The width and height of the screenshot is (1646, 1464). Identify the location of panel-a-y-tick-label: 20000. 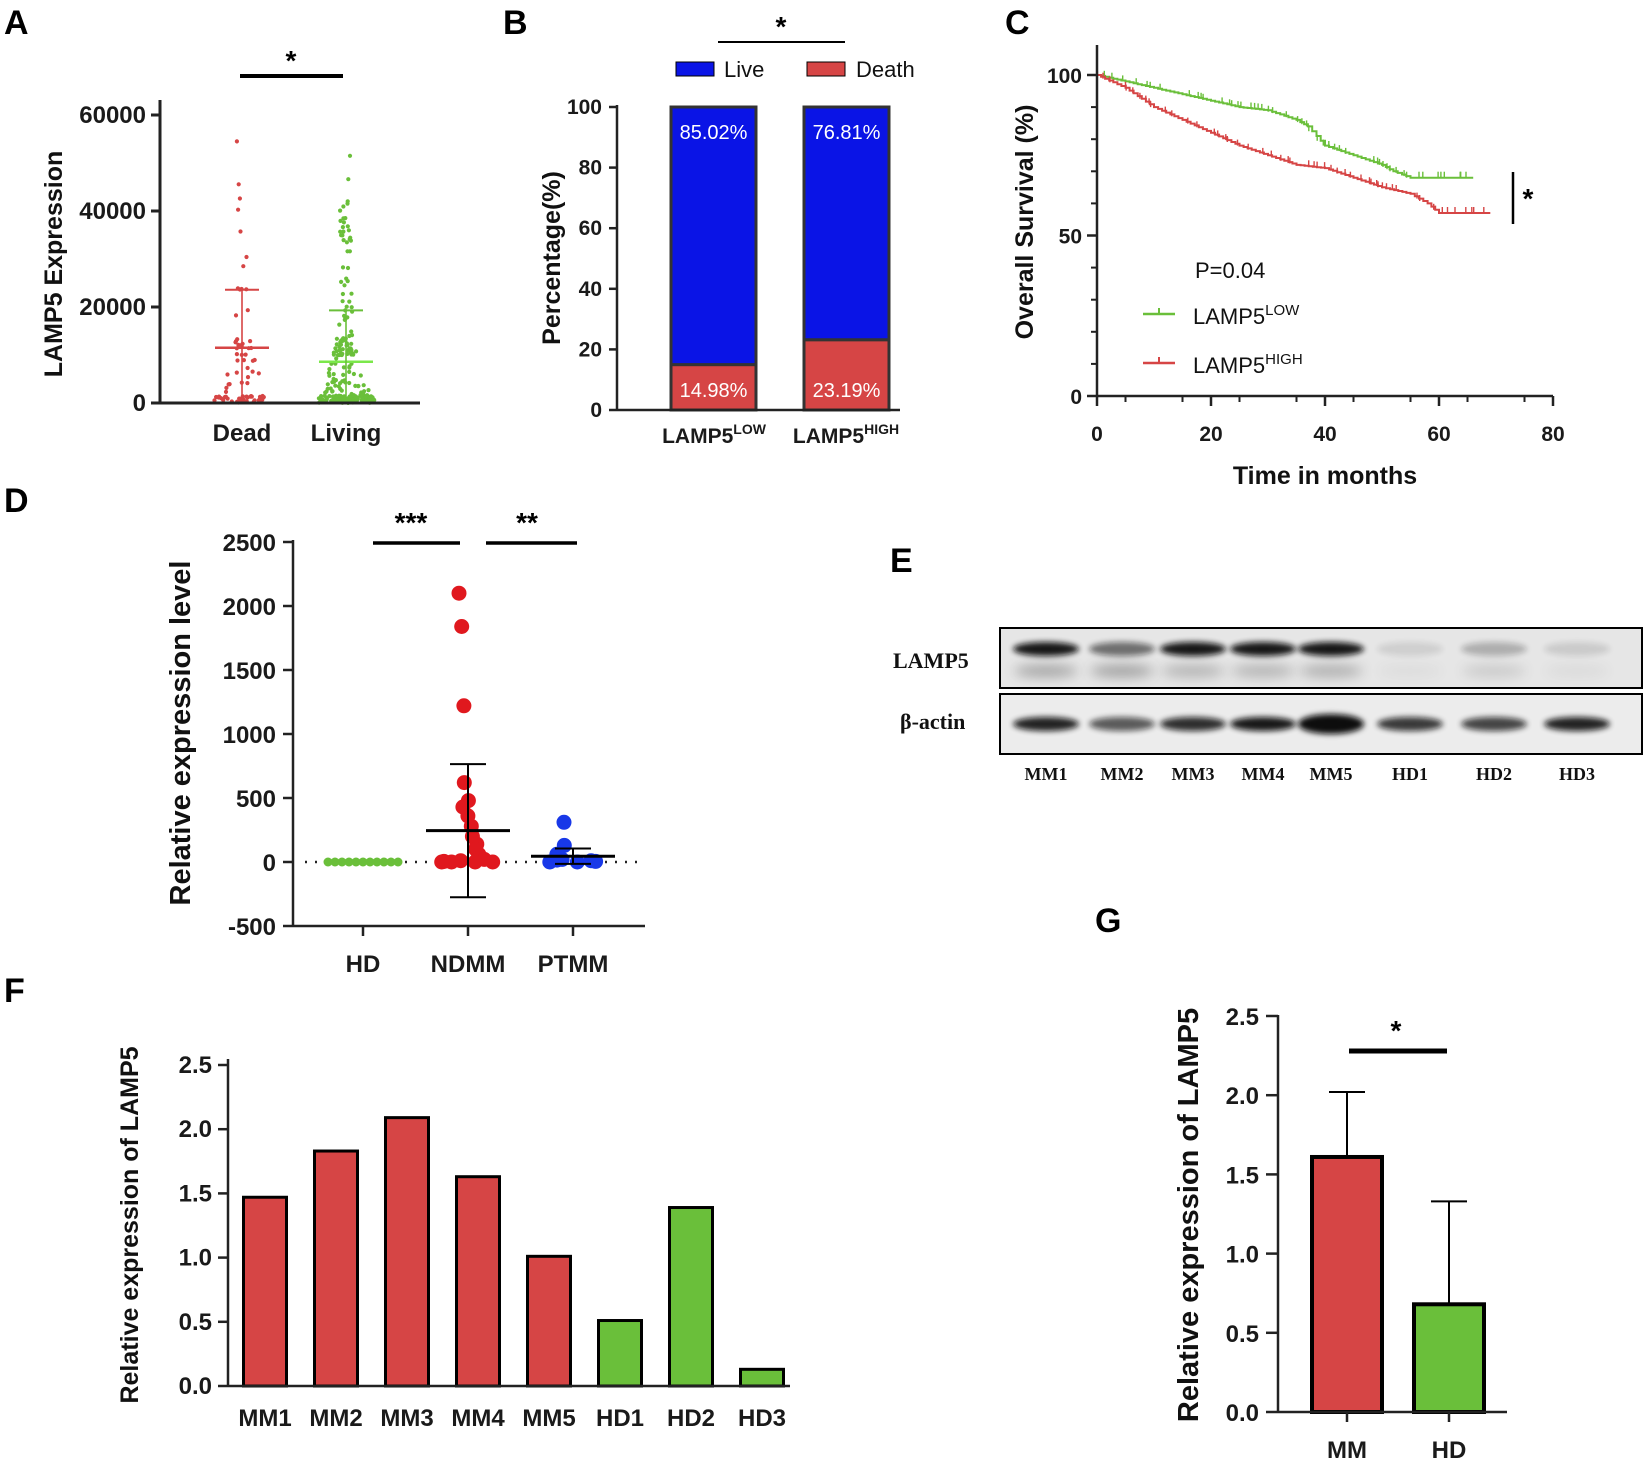
(112, 307).